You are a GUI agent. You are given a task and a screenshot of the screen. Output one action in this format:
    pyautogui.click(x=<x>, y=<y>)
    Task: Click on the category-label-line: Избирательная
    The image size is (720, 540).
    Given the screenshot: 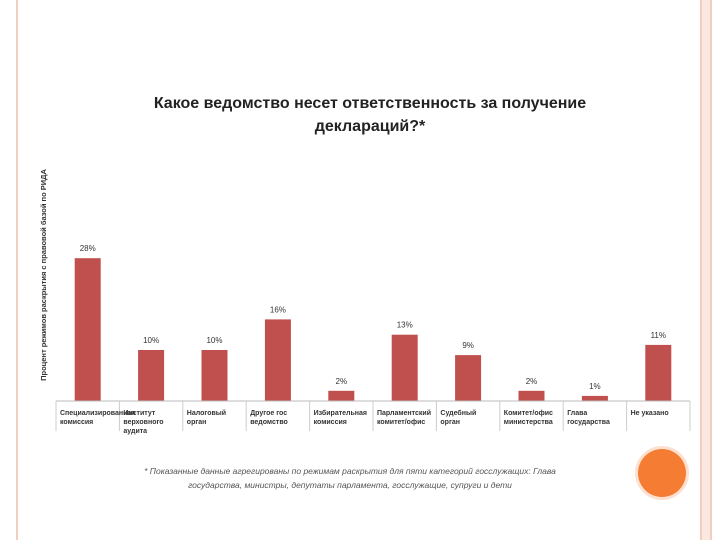 What is the action you would take?
    pyautogui.click(x=340, y=413)
    